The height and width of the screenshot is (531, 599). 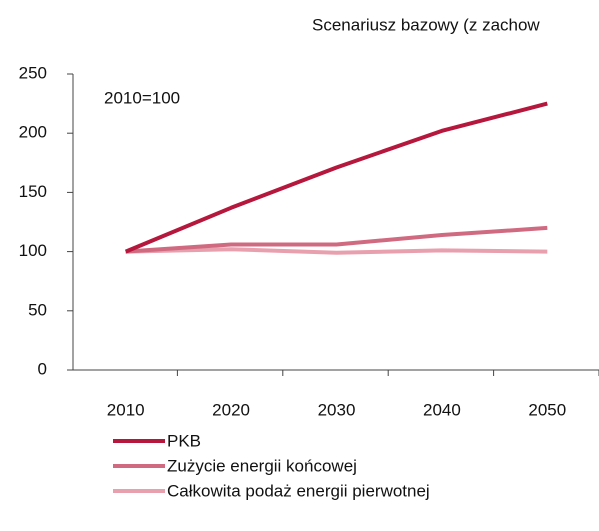 I want to click on y-tick-label: 100, so click(x=33, y=250).